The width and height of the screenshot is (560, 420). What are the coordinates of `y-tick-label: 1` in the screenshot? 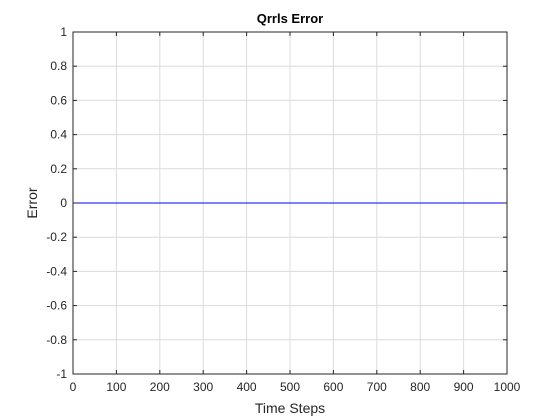 It's located at (63, 32).